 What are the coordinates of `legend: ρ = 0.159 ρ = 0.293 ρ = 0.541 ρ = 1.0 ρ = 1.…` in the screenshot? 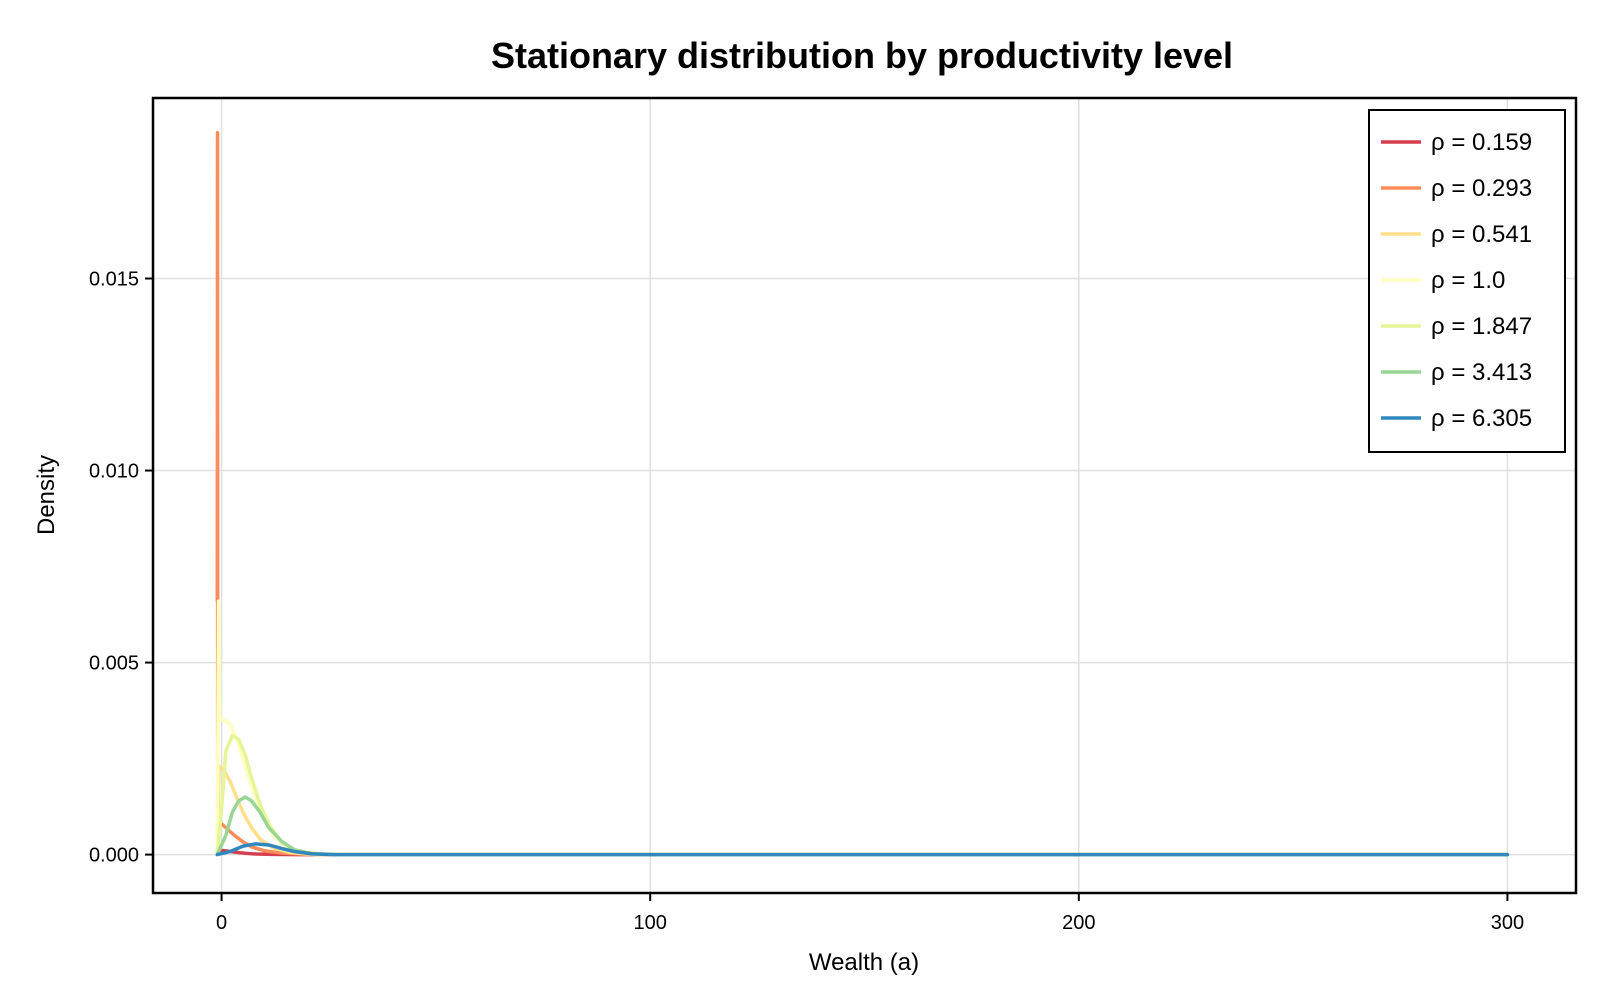 It's located at (1467, 281).